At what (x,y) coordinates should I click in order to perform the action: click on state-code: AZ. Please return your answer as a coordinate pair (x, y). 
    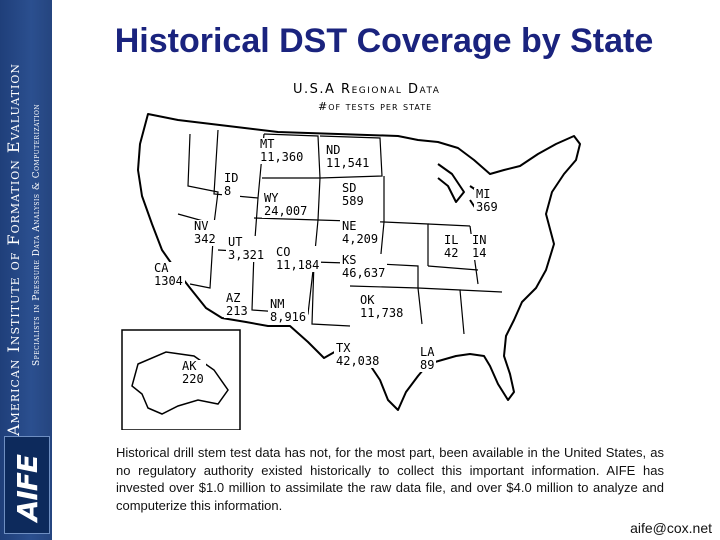
    Looking at the image, I should click on (233, 298).